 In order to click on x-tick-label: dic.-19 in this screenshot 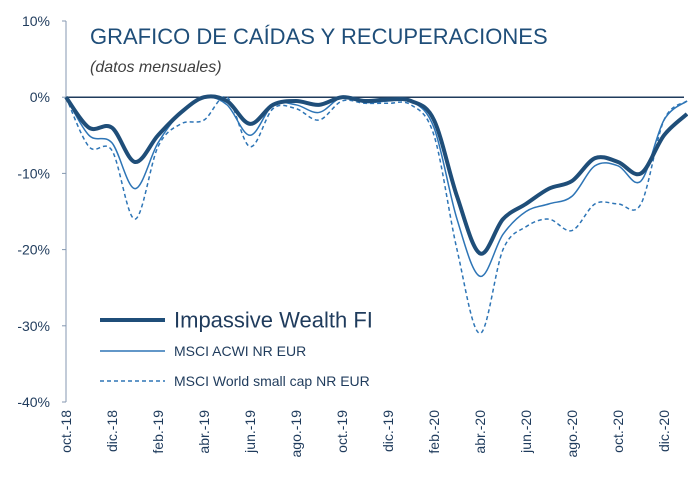, I will do `click(388, 431)`.